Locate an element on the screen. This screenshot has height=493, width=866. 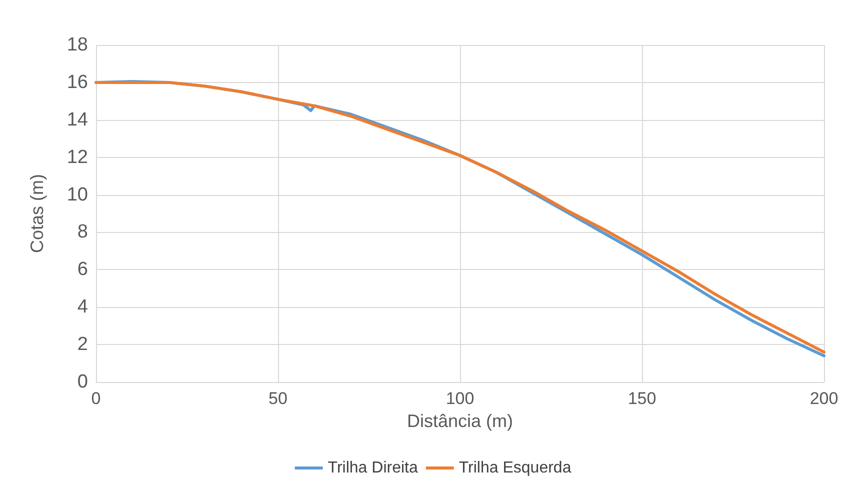
x-tick-label: 200 is located at coordinates (824, 398).